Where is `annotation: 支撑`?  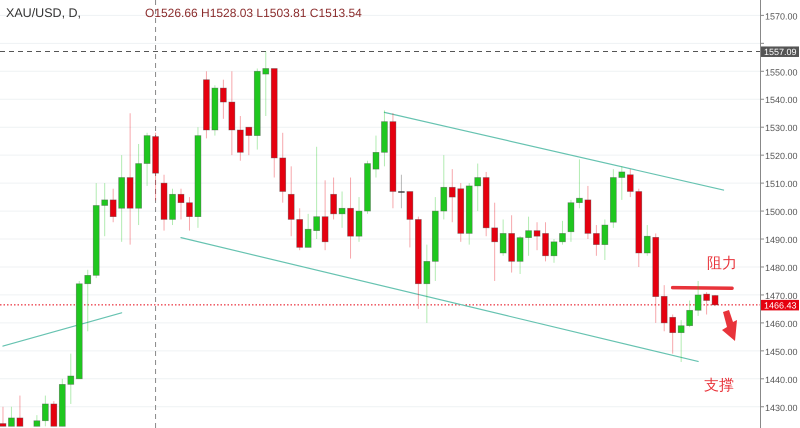
annotation: 支撑 is located at coordinates (719, 385).